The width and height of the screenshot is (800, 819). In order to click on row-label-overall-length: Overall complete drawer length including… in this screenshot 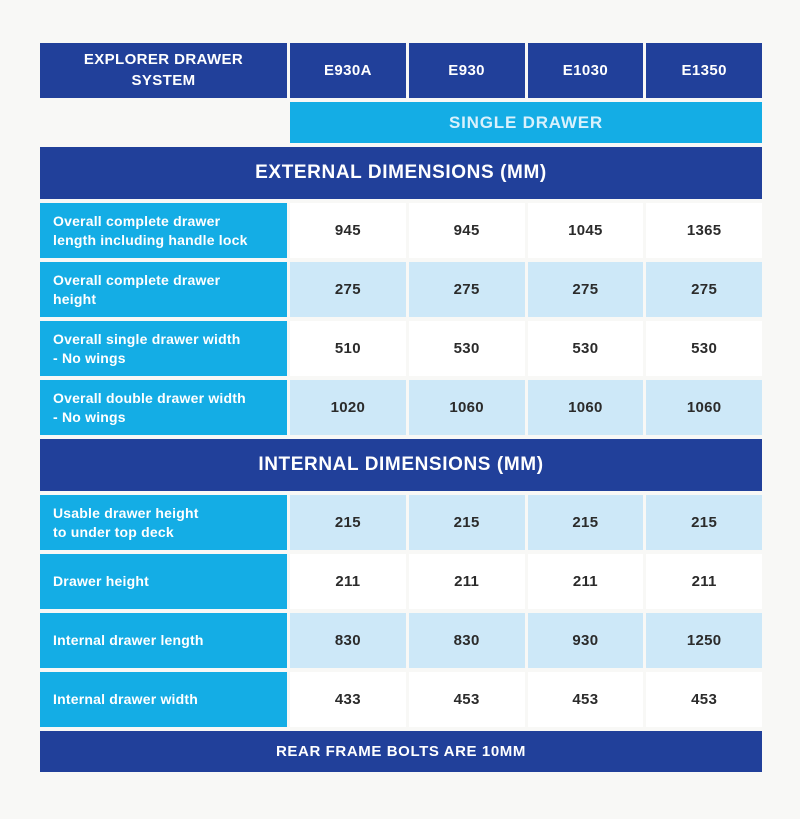, I will do `click(163, 230)`.